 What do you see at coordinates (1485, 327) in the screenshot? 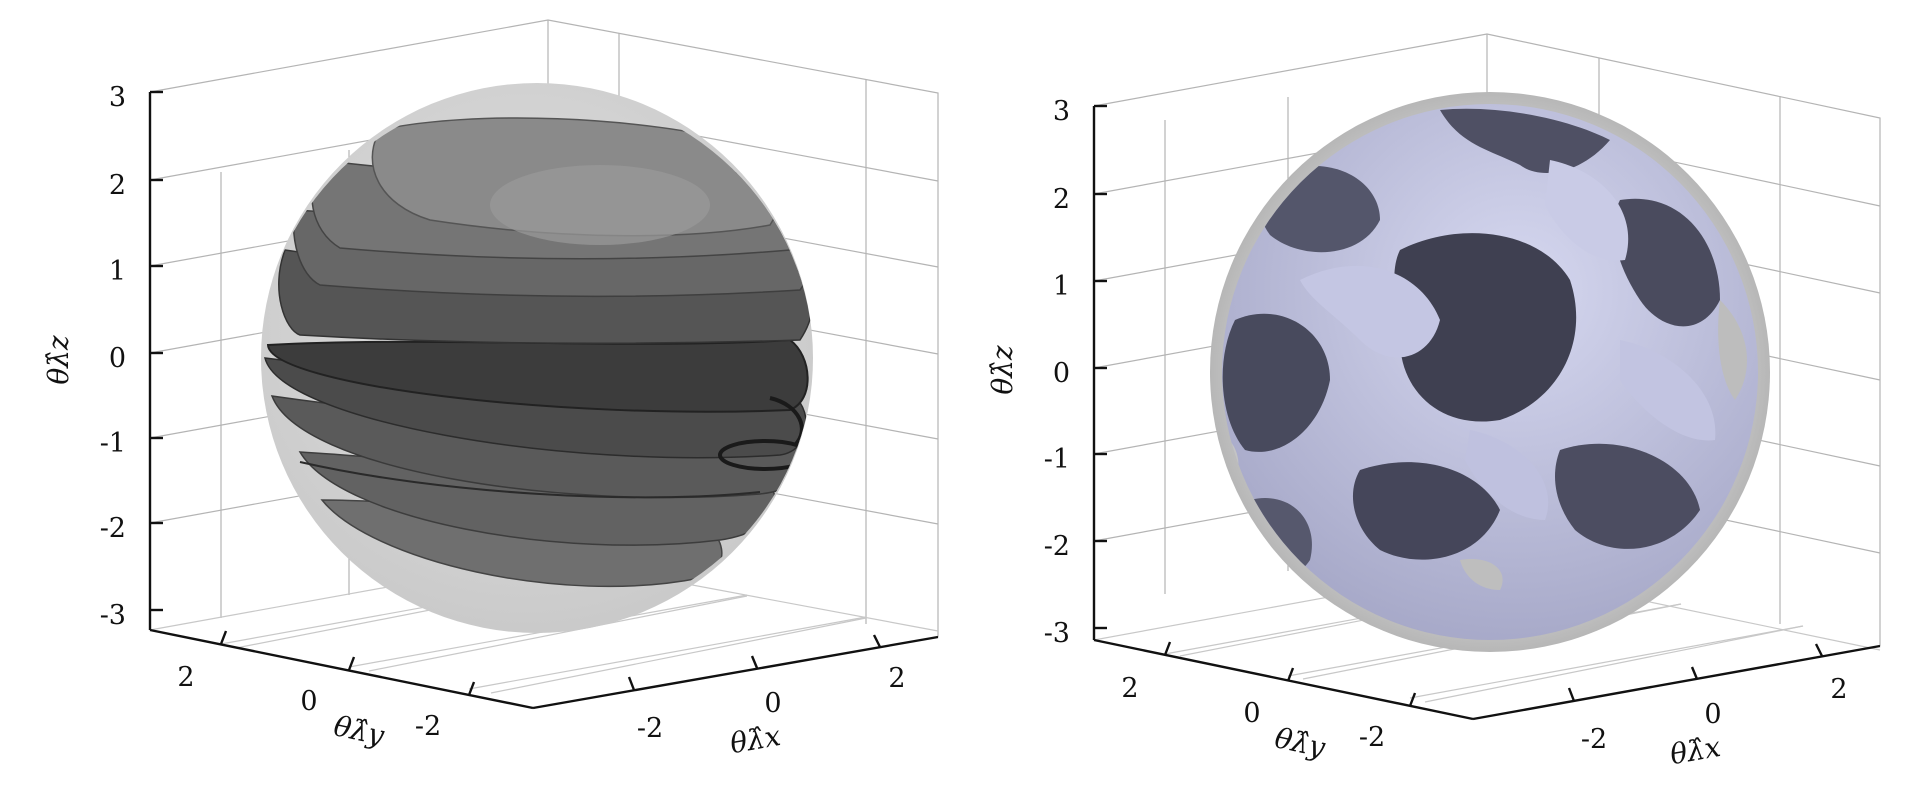
I see `cavity-center` at bounding box center [1485, 327].